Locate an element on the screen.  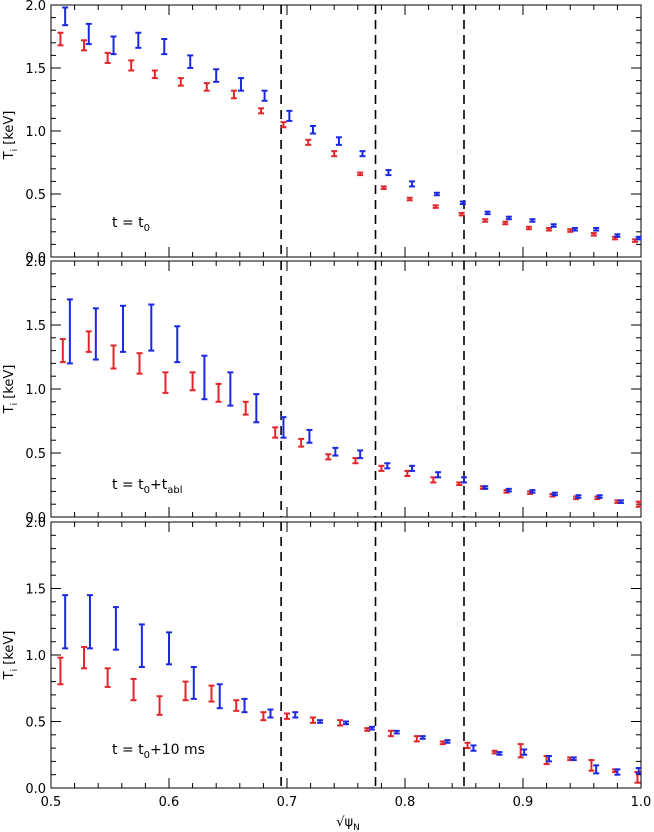
x-tick-label: 0.8 is located at coordinates (405, 802).